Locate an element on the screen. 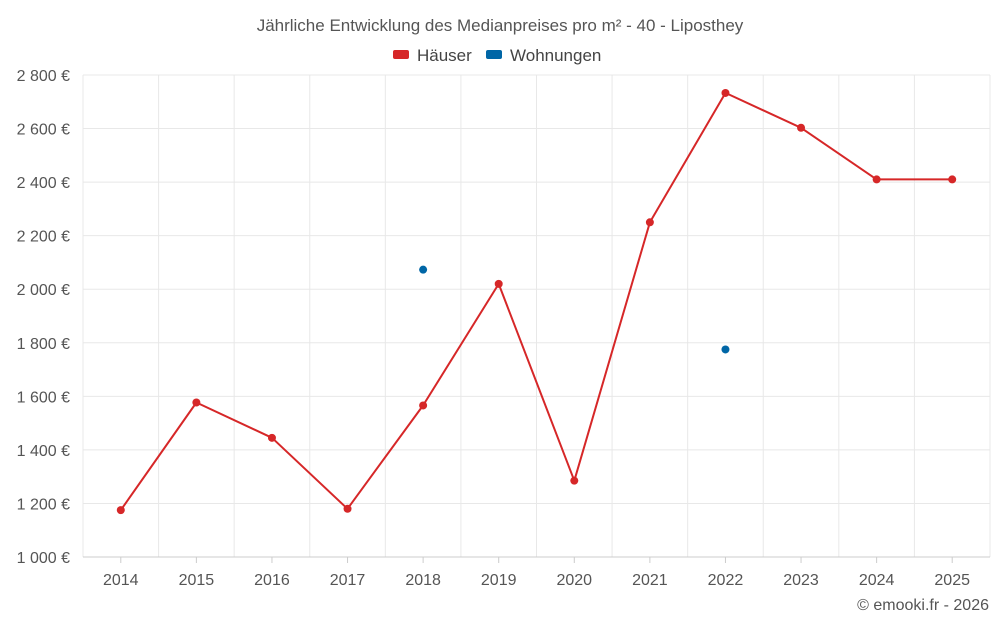 This screenshot has height=625, width=1000. legend-swatch-wohnungen is located at coordinates (494, 54).